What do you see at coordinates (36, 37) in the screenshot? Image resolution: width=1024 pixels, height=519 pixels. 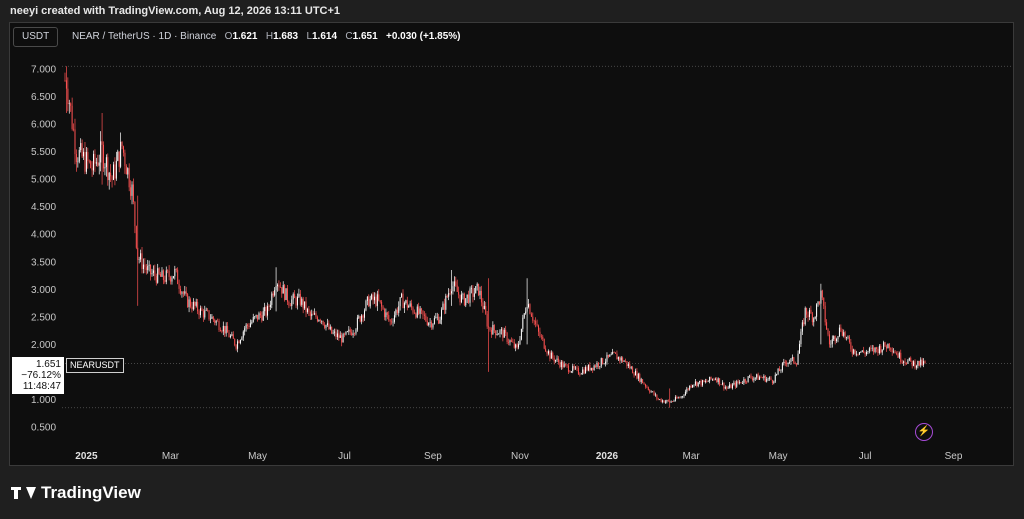 I see `currency-unit-button: USDT` at bounding box center [36, 37].